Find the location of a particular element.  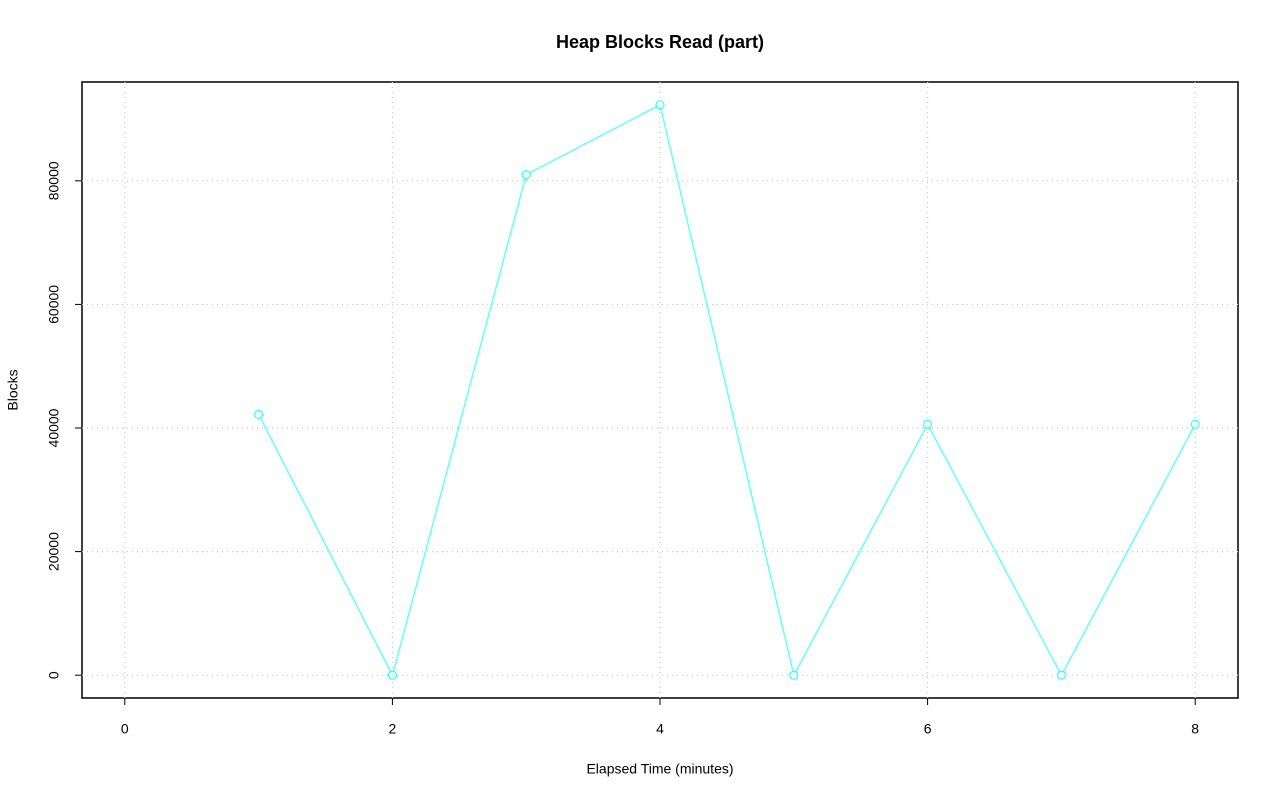

x-axis-label: Elapsed Time (minutes) is located at coordinates (659, 769).